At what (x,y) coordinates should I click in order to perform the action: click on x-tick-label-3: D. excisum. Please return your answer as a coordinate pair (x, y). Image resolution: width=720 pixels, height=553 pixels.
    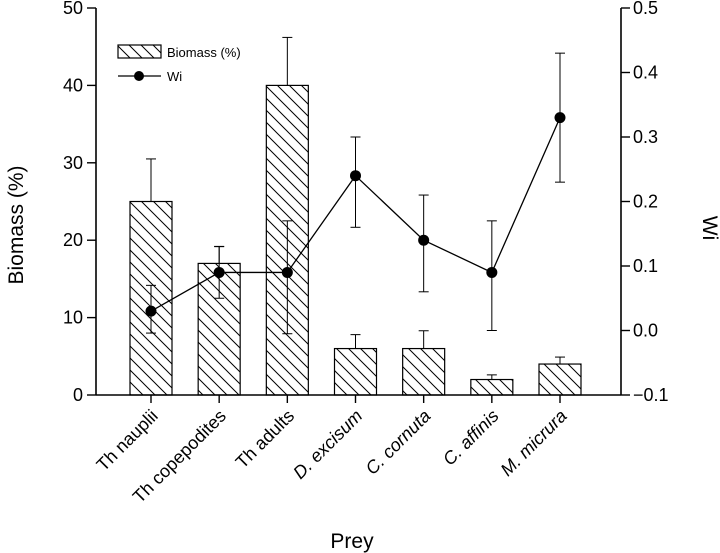
    Looking at the image, I should click on (327, 444).